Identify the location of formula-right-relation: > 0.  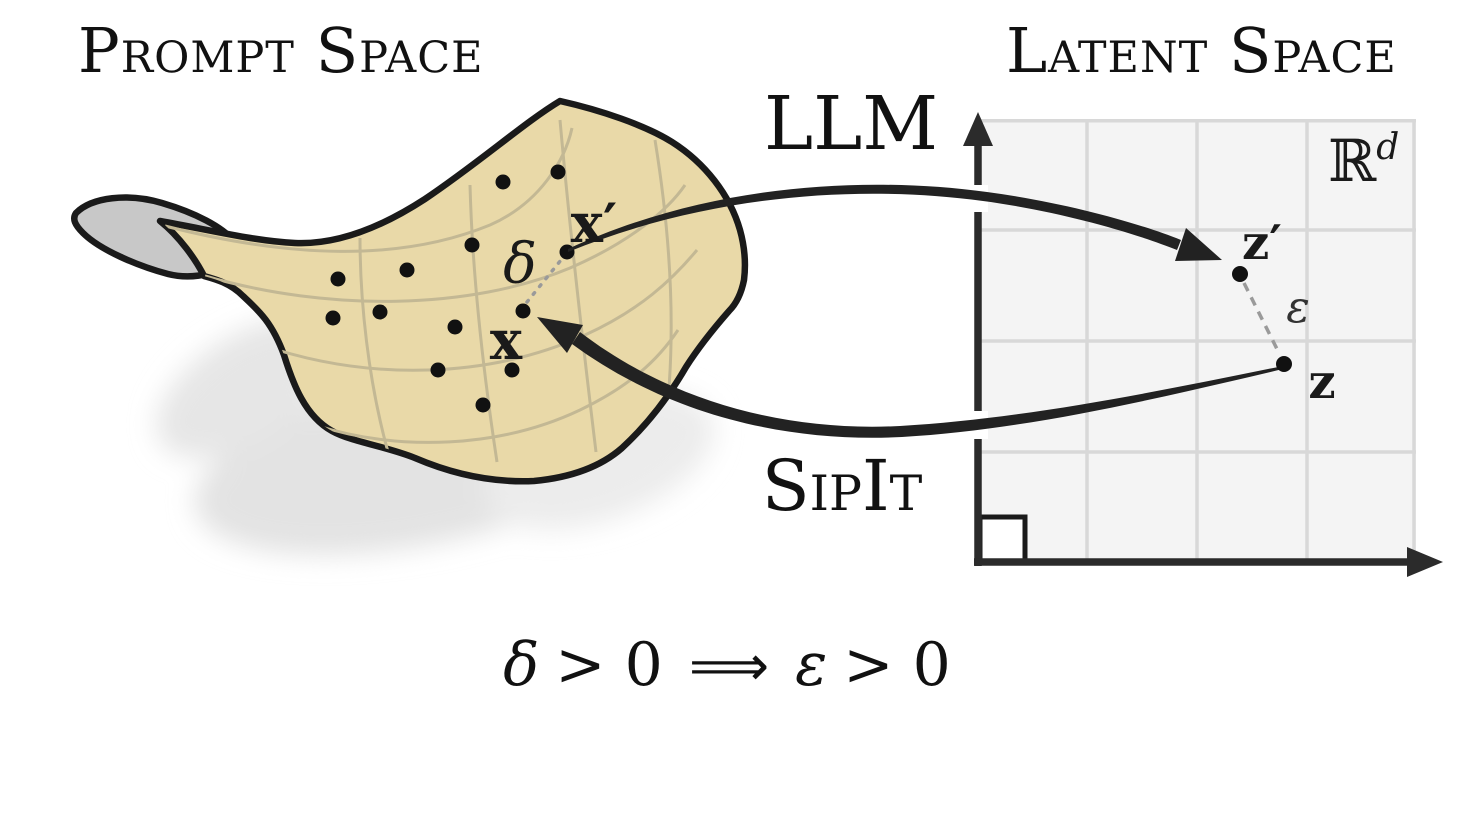
(897, 665).